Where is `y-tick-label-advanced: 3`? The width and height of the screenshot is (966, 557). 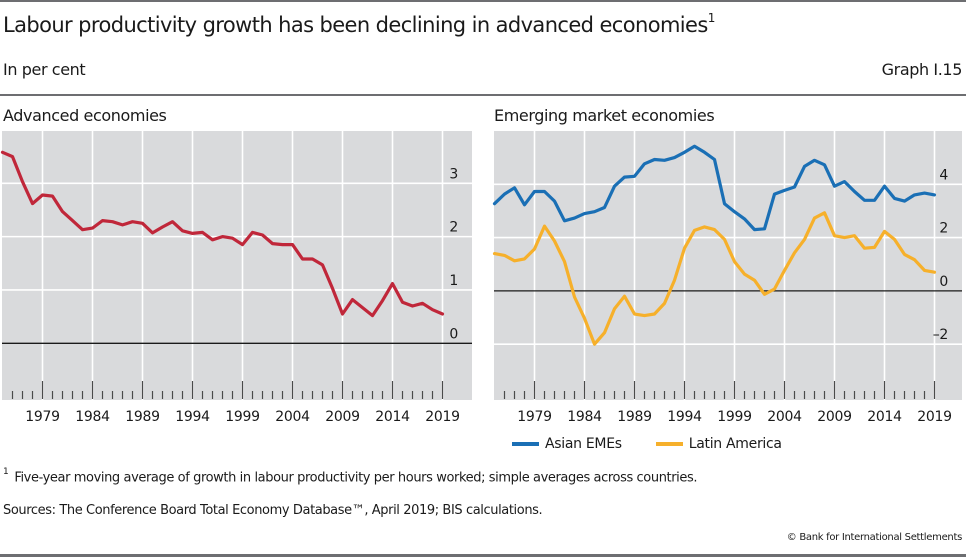
y-tick-label-advanced: 3 is located at coordinates (453, 174).